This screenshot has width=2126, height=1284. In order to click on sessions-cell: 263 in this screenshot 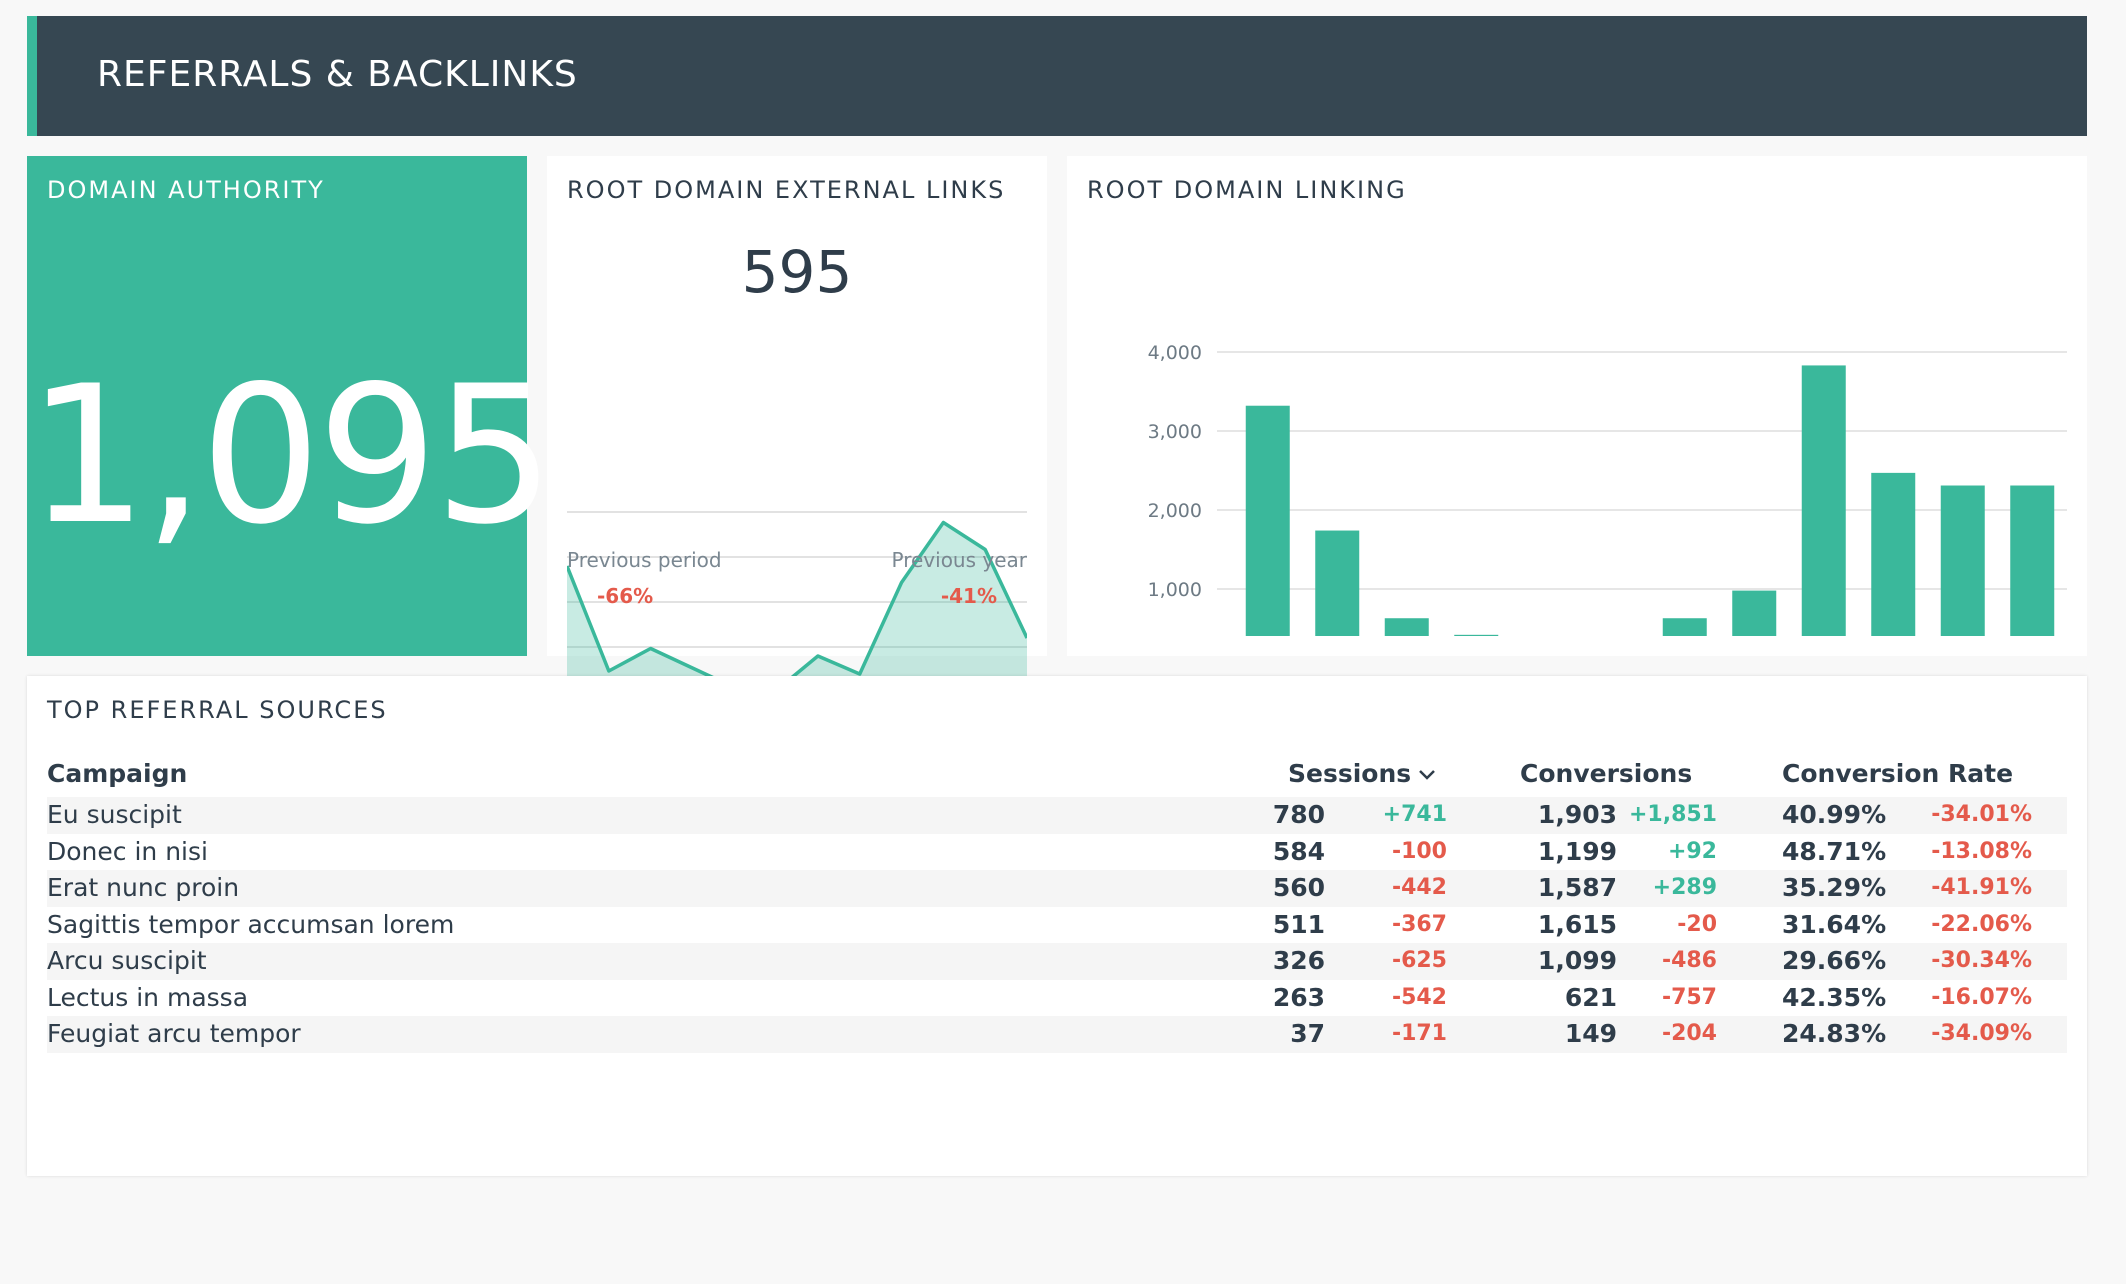, I will do `click(1298, 997)`.